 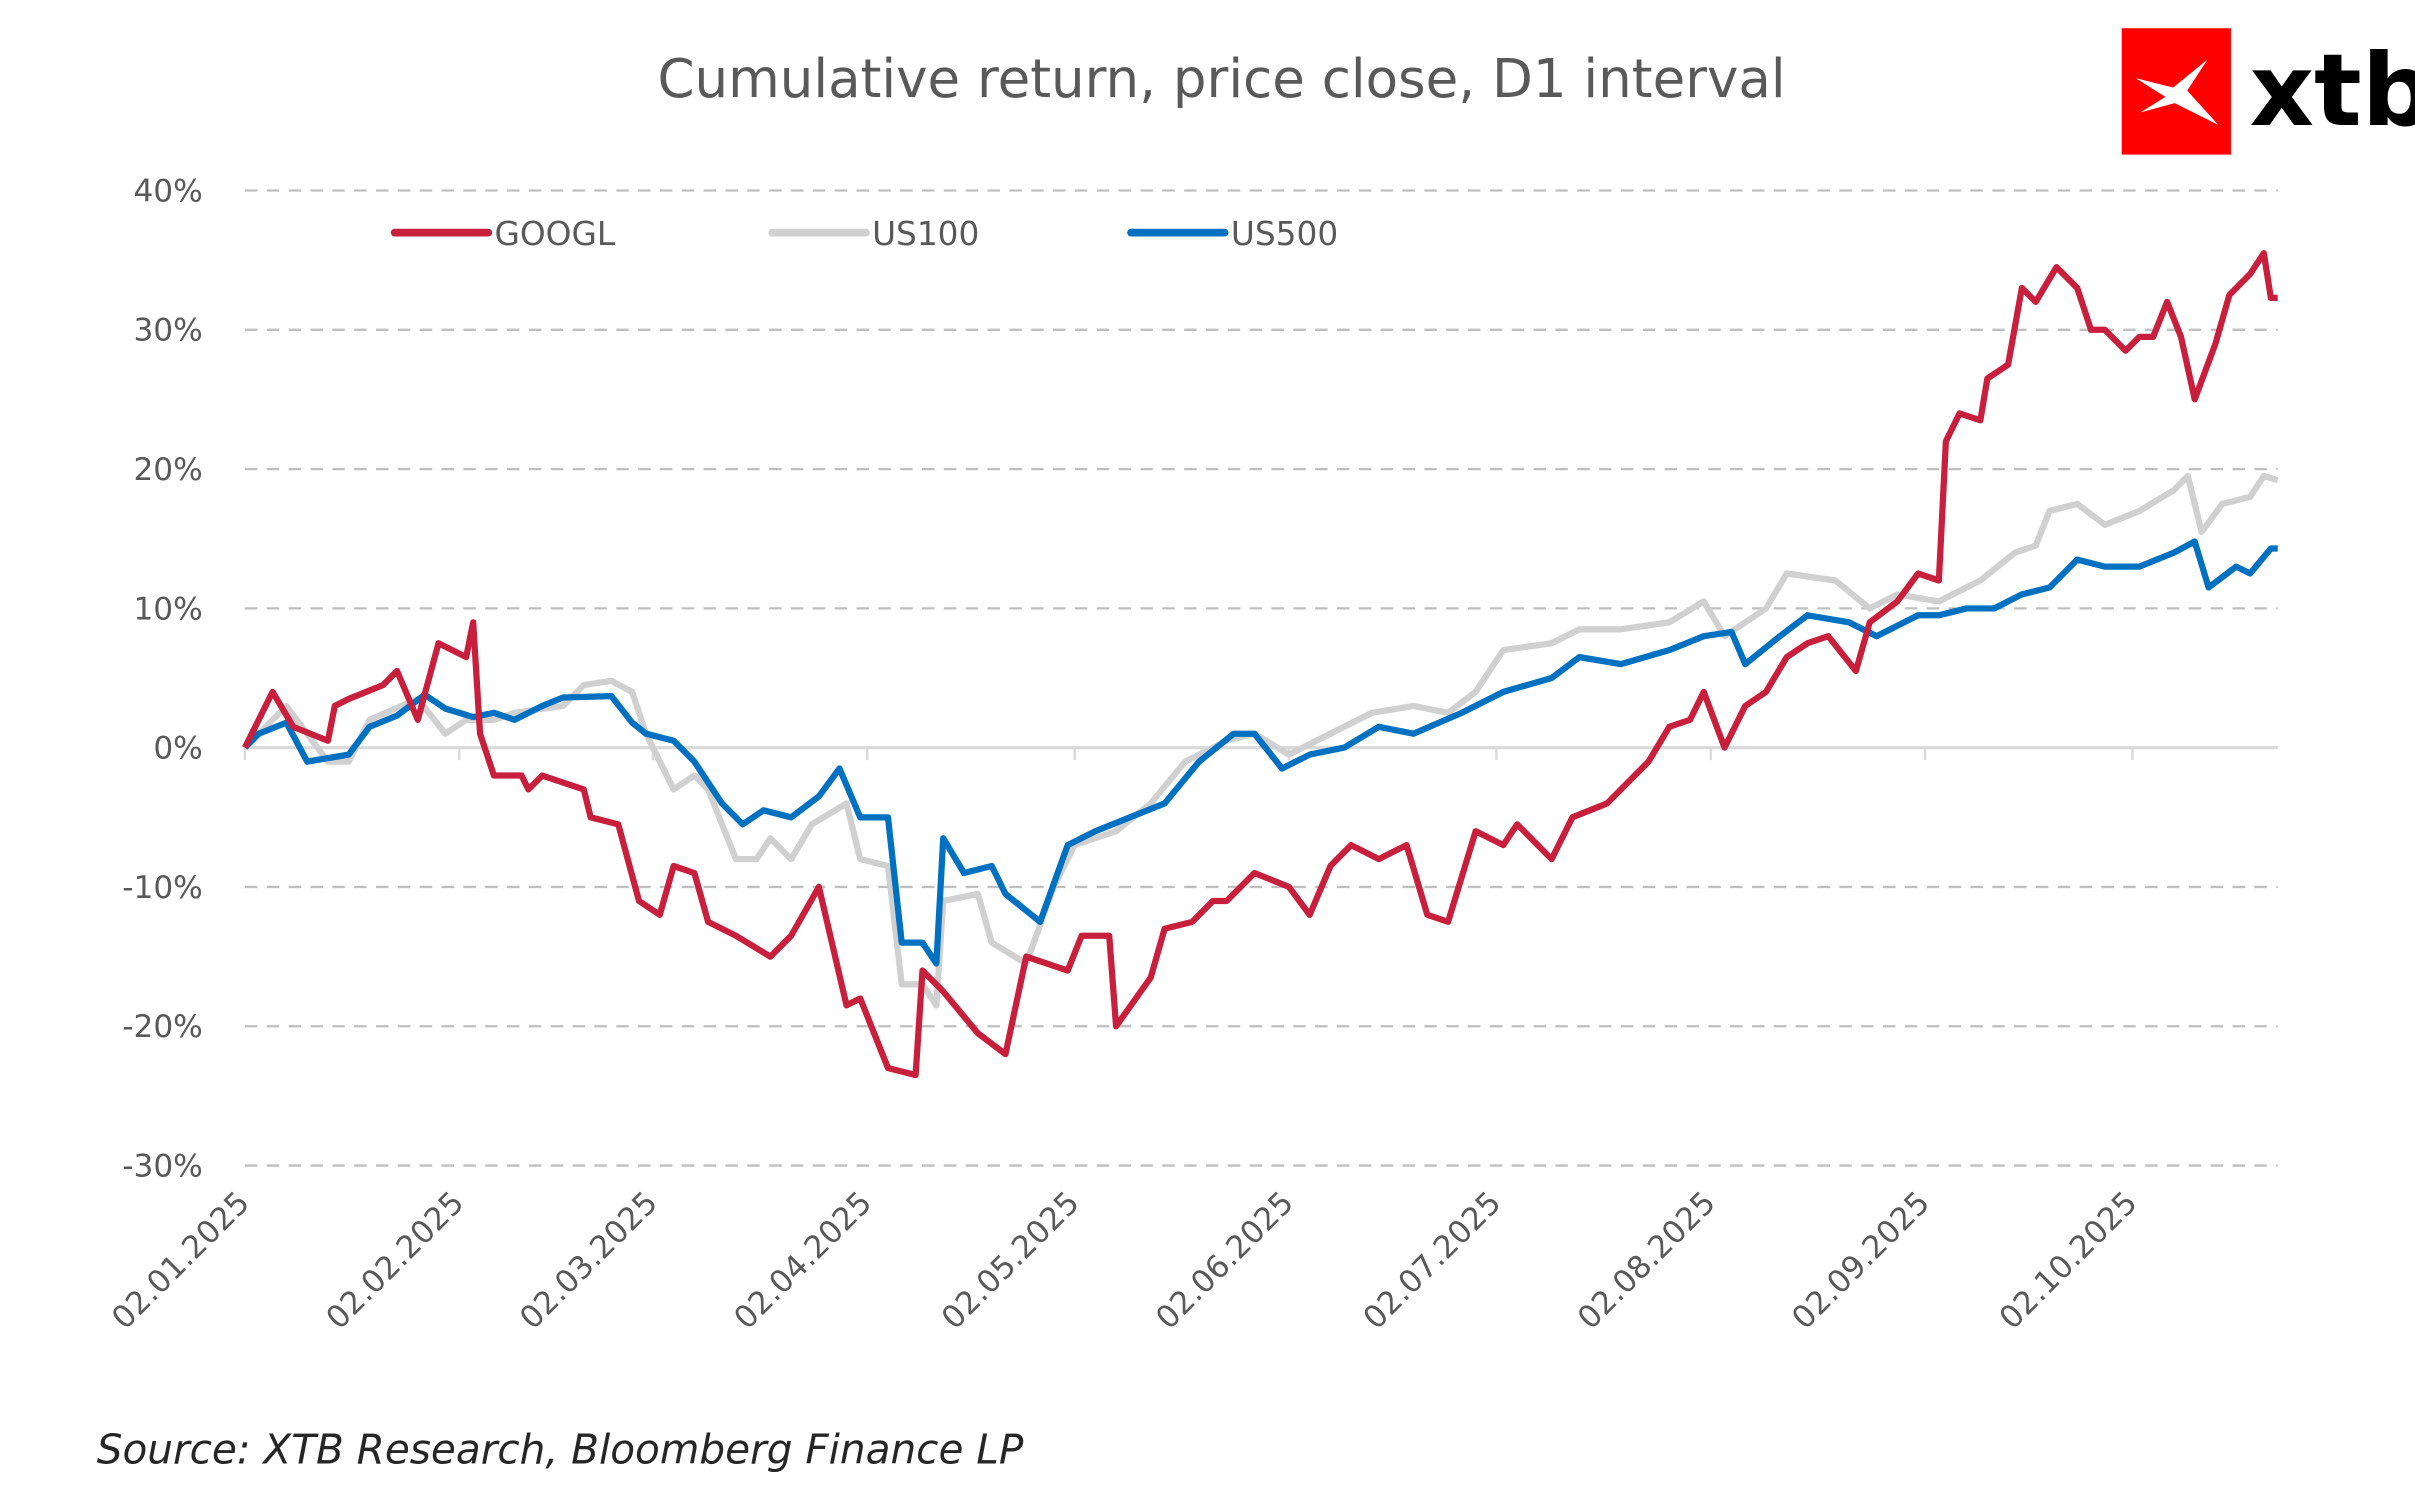 I want to click on x-tick-label: 02.03.2025, so click(x=589, y=1261).